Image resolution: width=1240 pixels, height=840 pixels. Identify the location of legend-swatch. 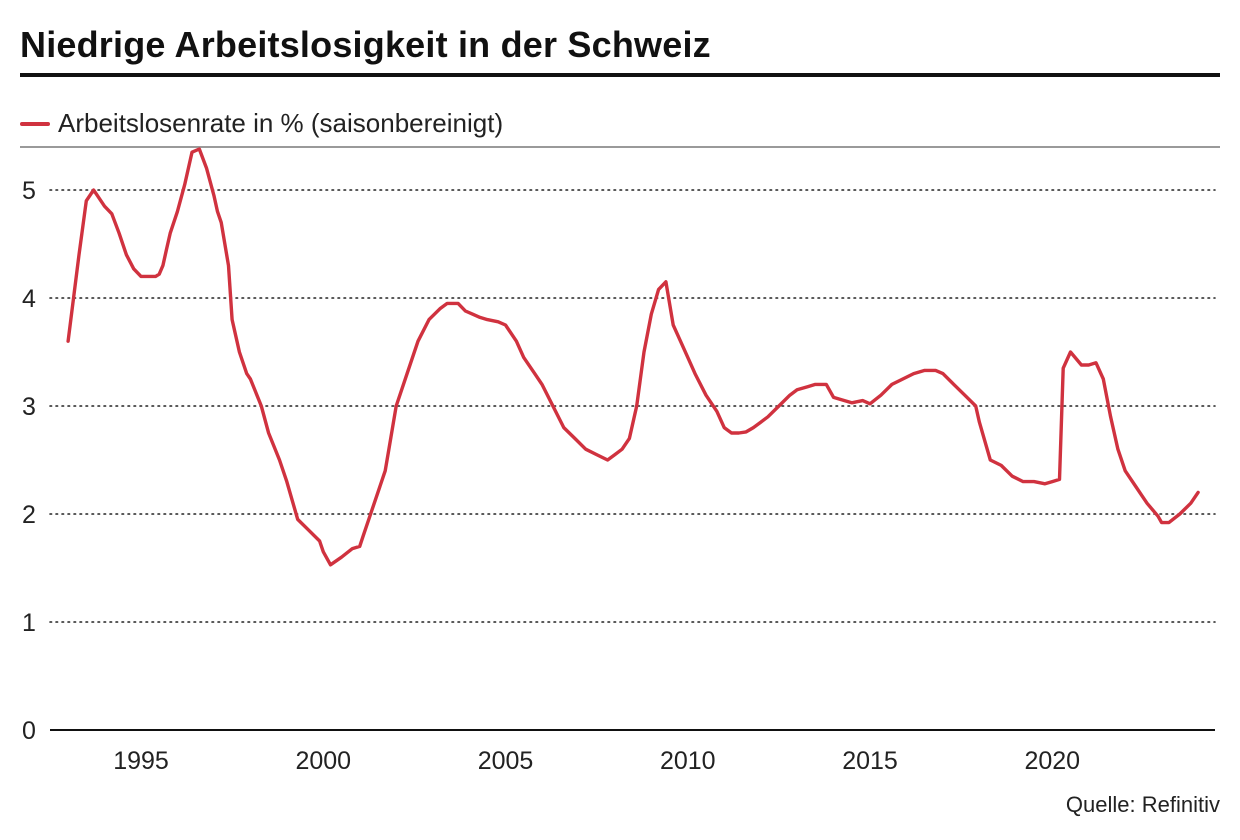
(35, 123).